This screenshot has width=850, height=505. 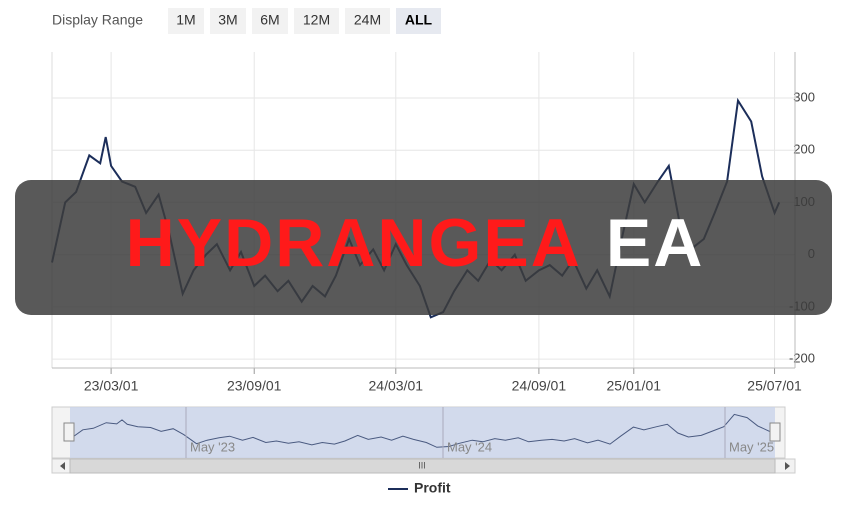 I want to click on range-button-label: 24M, so click(x=367, y=20).